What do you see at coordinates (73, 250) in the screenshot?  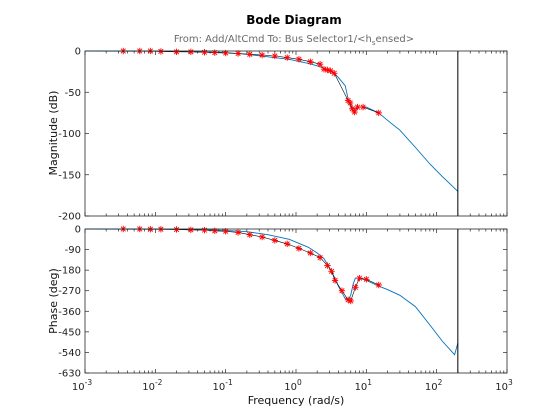 I see `phase-y-tick-label: -90` at bounding box center [73, 250].